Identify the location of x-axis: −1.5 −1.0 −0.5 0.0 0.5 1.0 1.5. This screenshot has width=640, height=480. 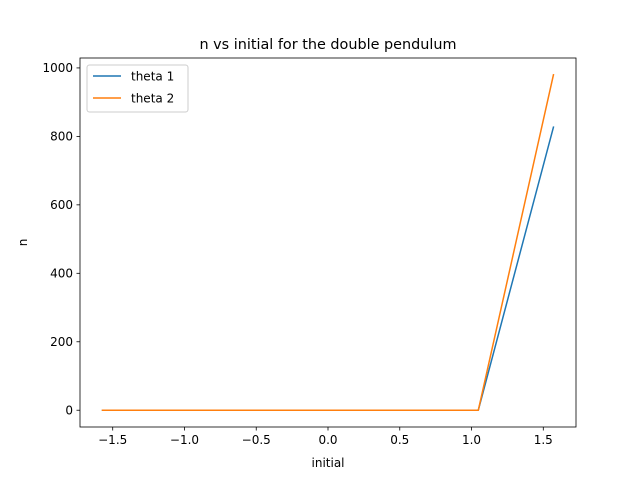
(325, 437).